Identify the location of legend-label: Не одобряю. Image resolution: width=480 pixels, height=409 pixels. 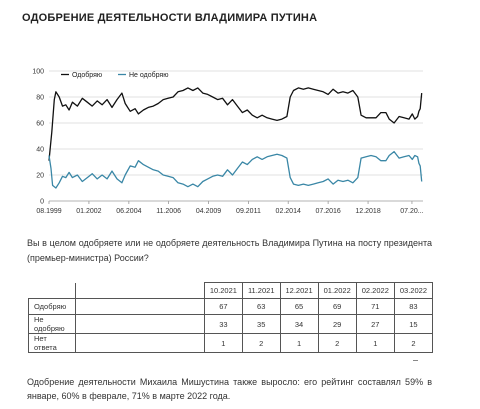
(148, 75).